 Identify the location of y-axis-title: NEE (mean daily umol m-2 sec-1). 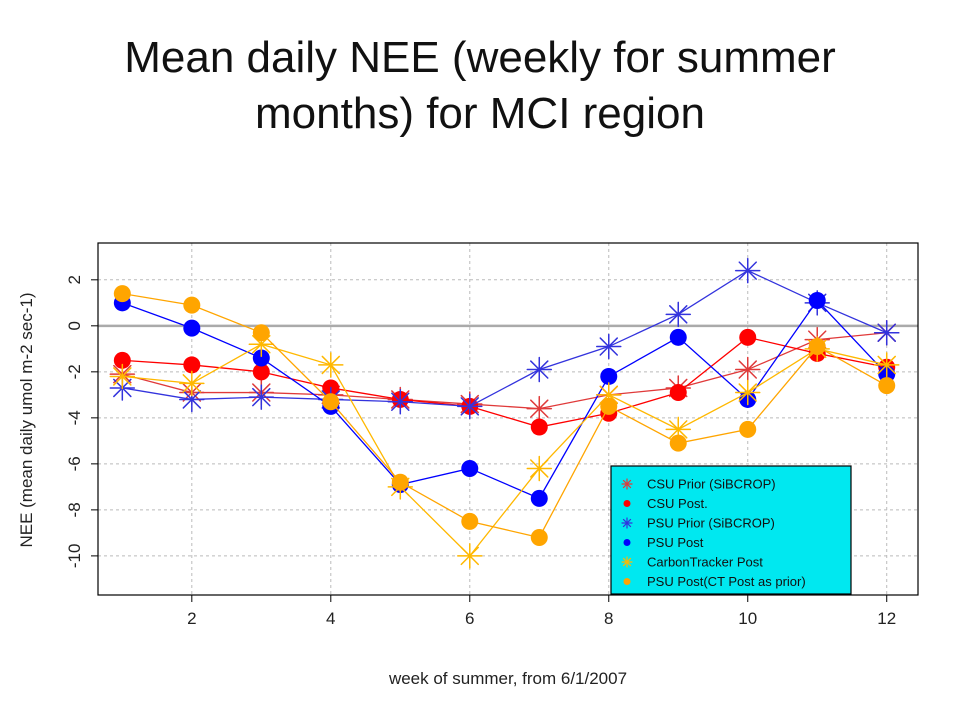
(26, 419).